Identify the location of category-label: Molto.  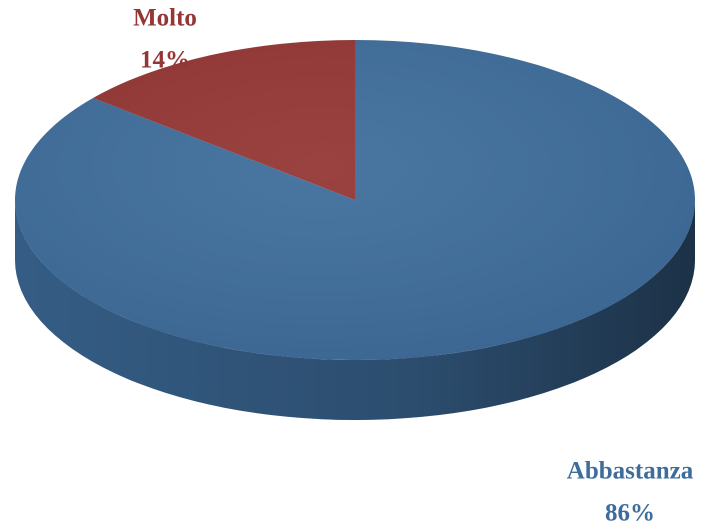
(165, 18).